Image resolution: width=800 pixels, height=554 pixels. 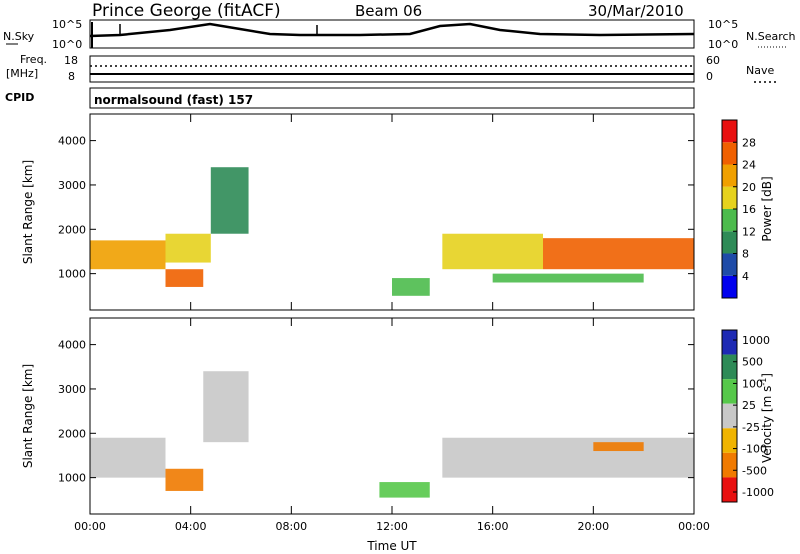 I want to click on power-colorbar-ticks: 4 8 12 16 20 24 28, so click(x=744, y=209).